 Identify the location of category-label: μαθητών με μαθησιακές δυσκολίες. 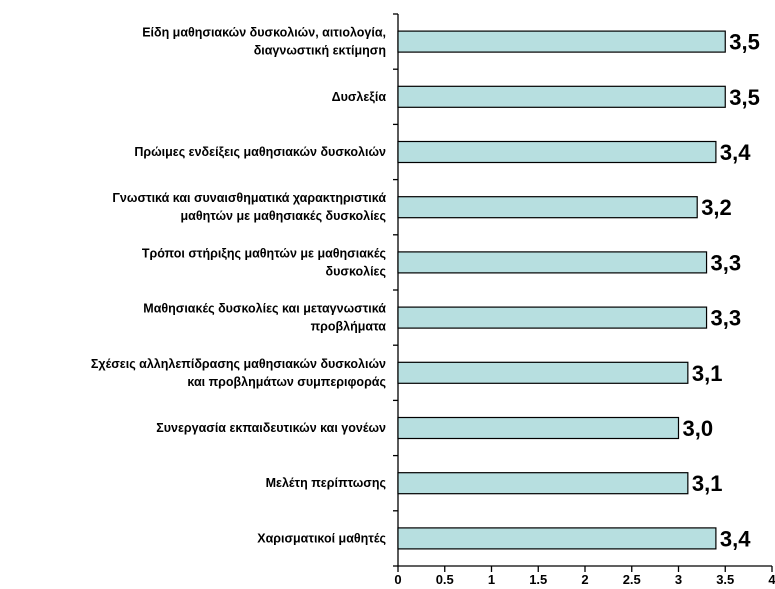
(283, 216).